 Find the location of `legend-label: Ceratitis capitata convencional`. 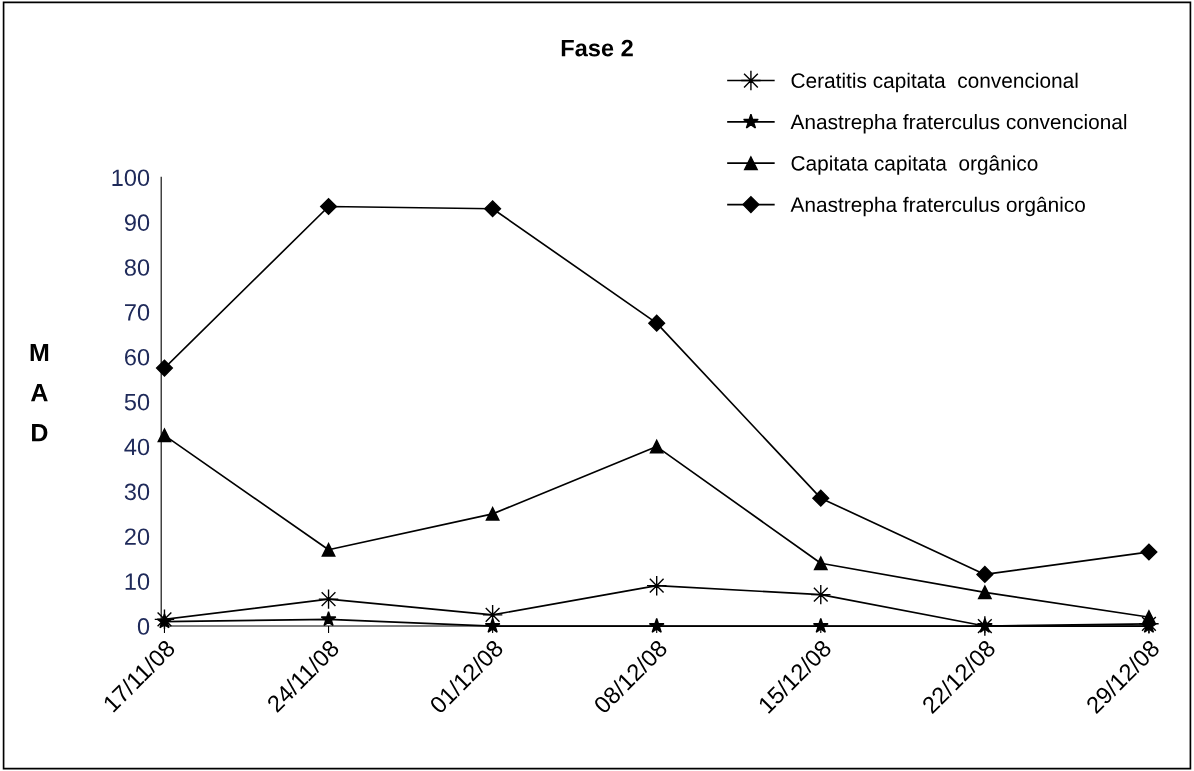

legend-label: Ceratitis capitata convencional is located at coordinates (934, 82).